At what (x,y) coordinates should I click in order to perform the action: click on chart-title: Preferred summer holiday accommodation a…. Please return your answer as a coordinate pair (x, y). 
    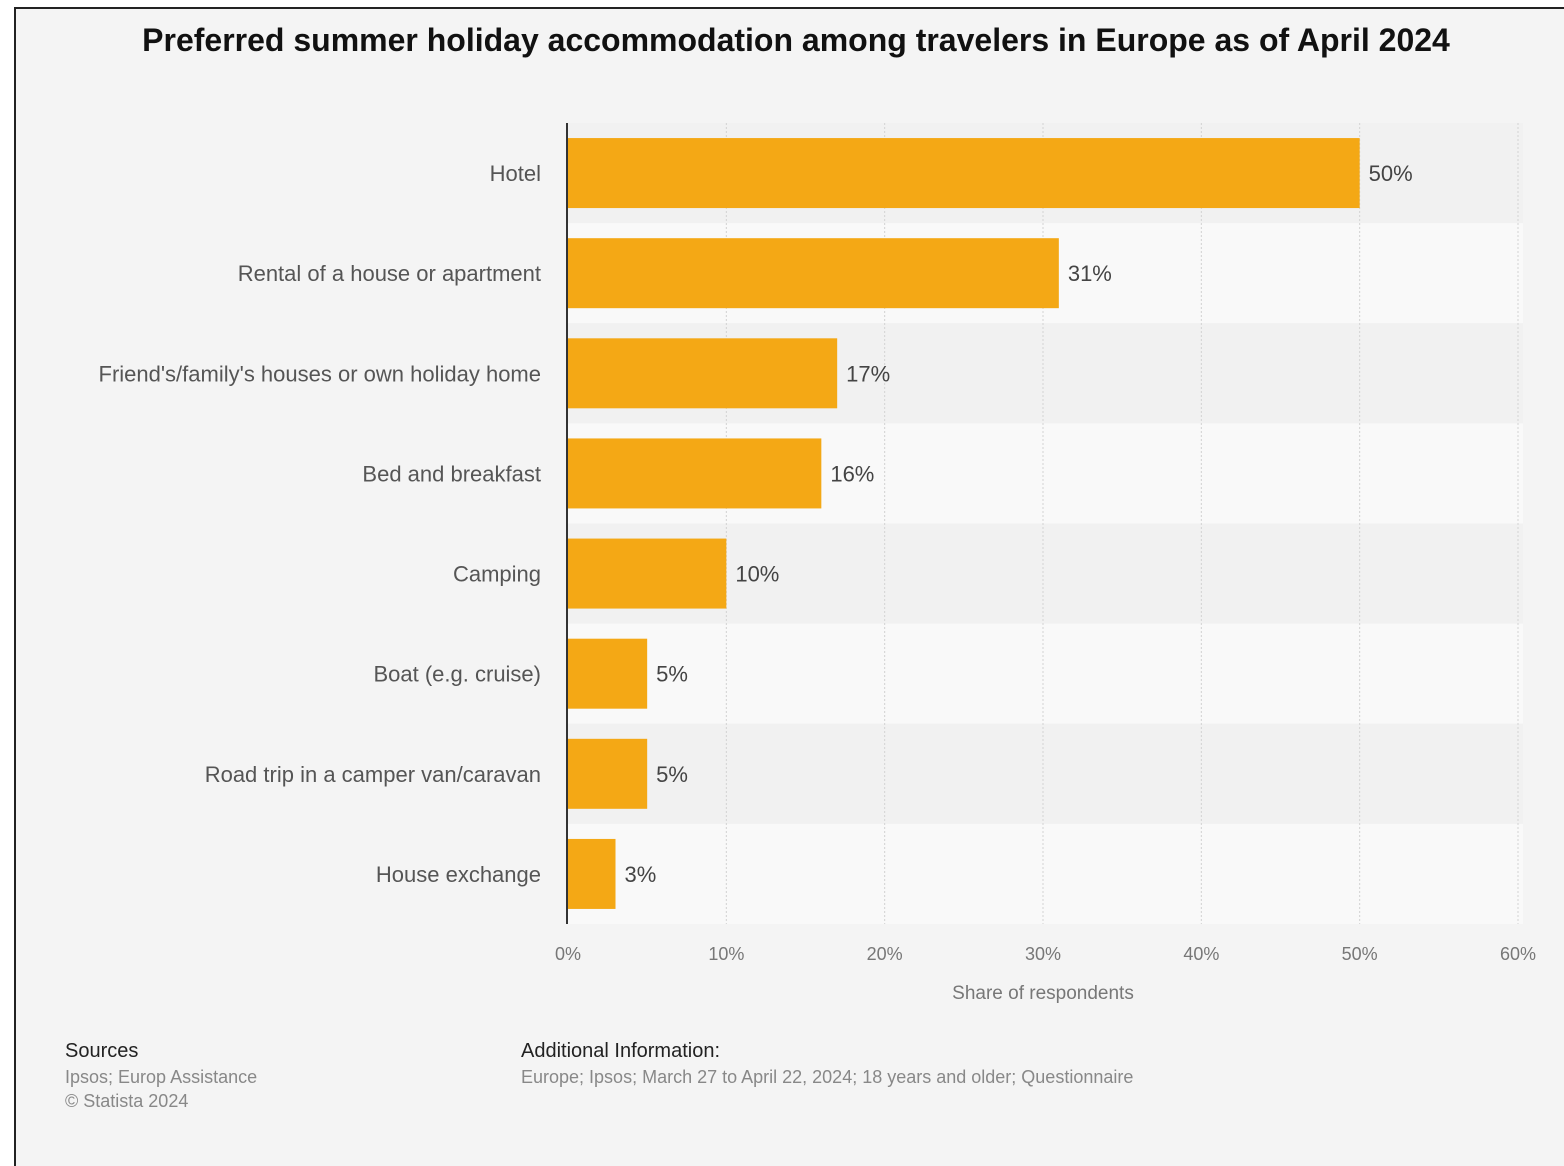
    Looking at the image, I should click on (796, 40).